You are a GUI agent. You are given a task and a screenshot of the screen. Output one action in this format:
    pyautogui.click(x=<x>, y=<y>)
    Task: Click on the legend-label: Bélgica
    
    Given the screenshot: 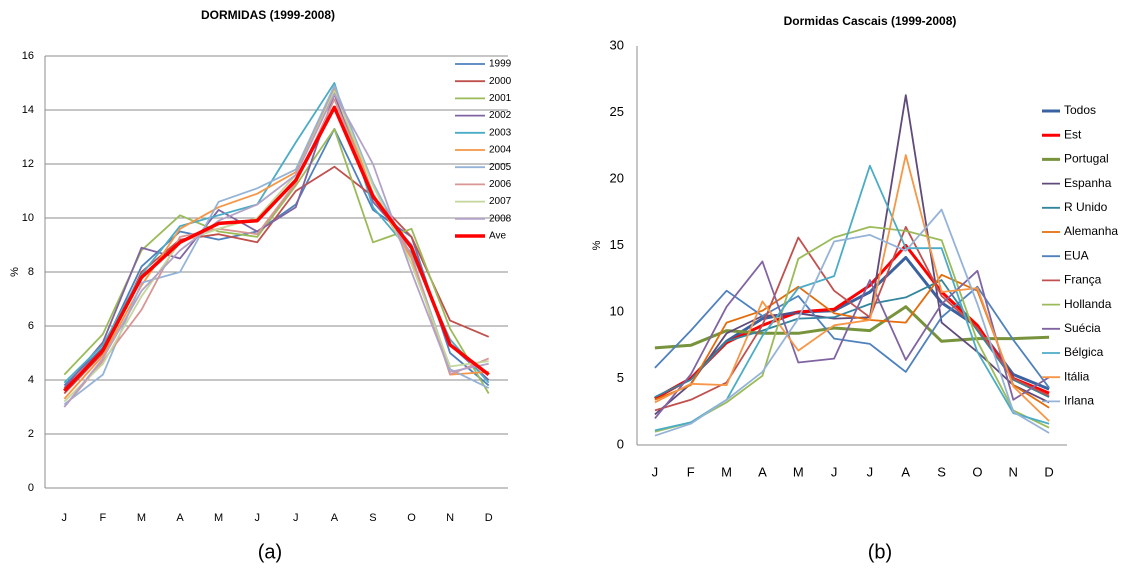 What is the action you would take?
    pyautogui.click(x=1084, y=352)
    